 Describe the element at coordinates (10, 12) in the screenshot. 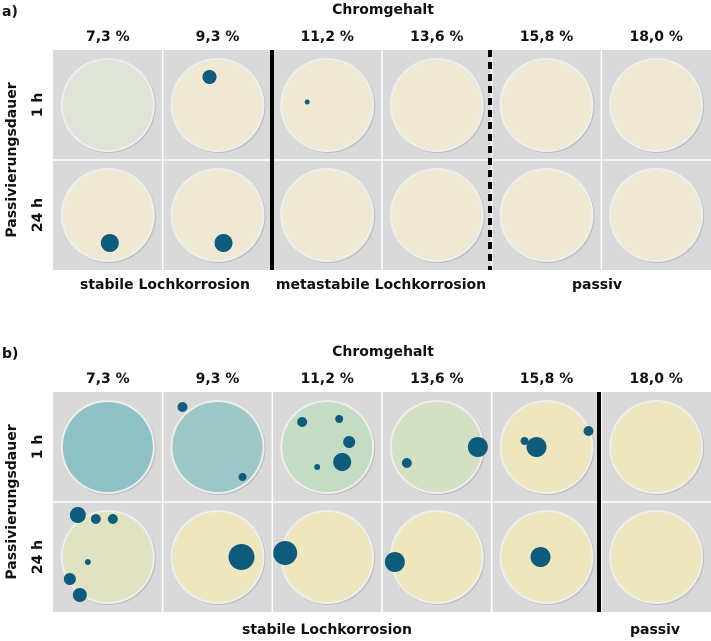

I see `panel-label: a)` at that location.